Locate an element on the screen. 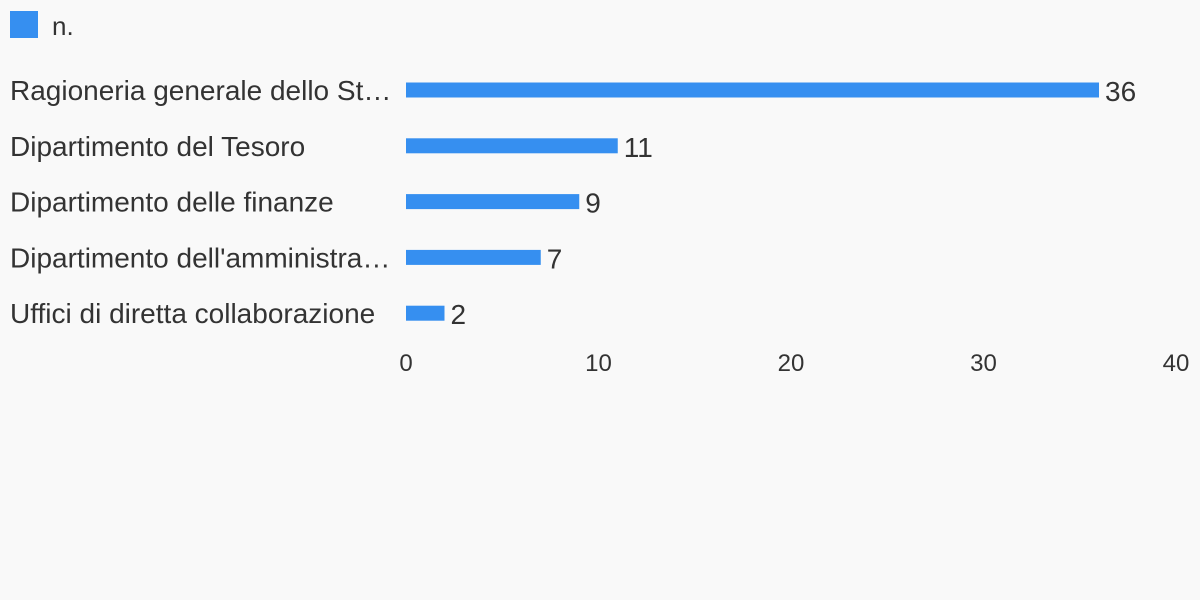 The width and height of the screenshot is (1200, 600). value-label: 2 is located at coordinates (459, 314).